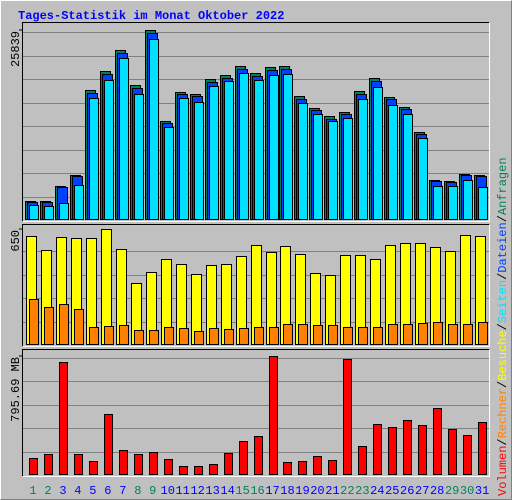 Image resolution: width=512 pixels, height=500 pixels. I want to click on x-tick-label: 1, so click(32, 491).